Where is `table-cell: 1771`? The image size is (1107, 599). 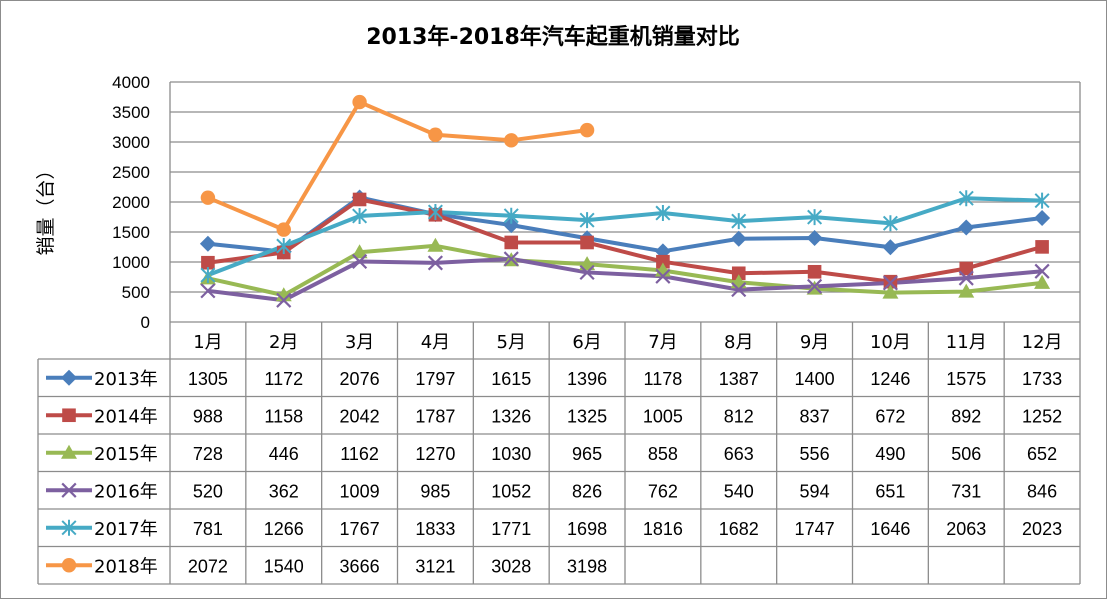
table-cell: 1771 is located at coordinates (511, 529).